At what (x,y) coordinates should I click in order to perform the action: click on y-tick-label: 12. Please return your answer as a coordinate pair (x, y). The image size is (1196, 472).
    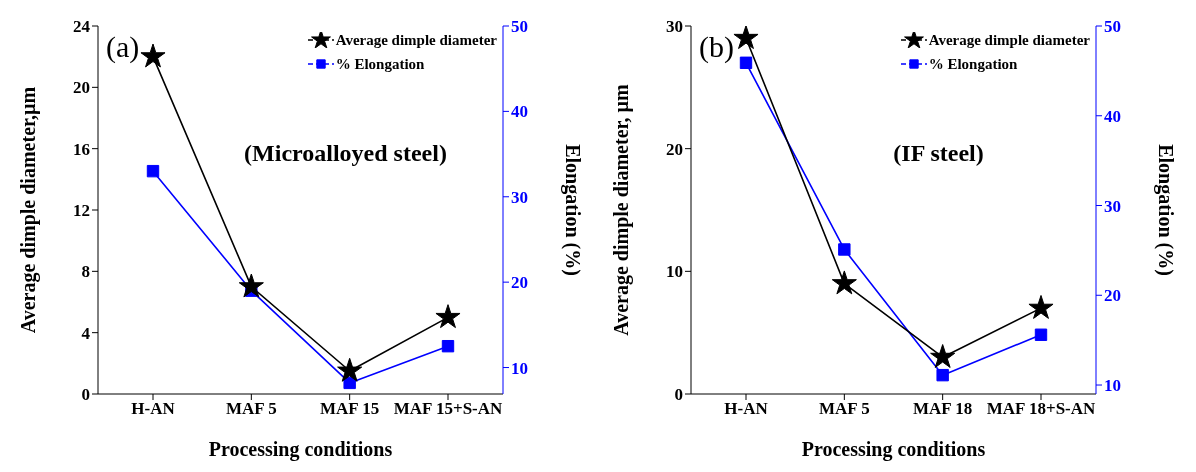
    Looking at the image, I should click on (81, 211).